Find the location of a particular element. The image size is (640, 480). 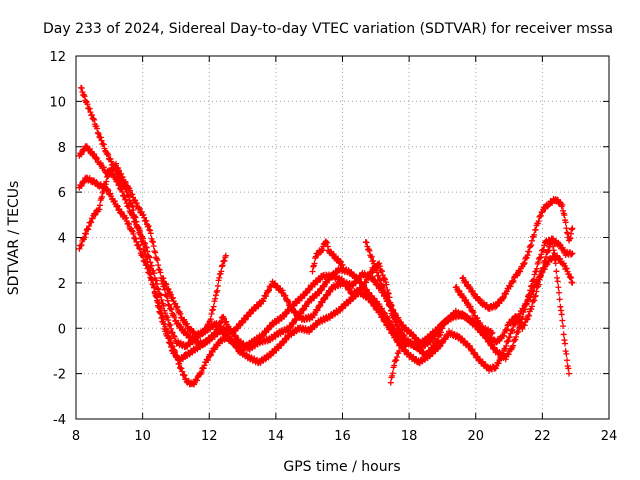

x-tick-label: 16 is located at coordinates (342, 436).